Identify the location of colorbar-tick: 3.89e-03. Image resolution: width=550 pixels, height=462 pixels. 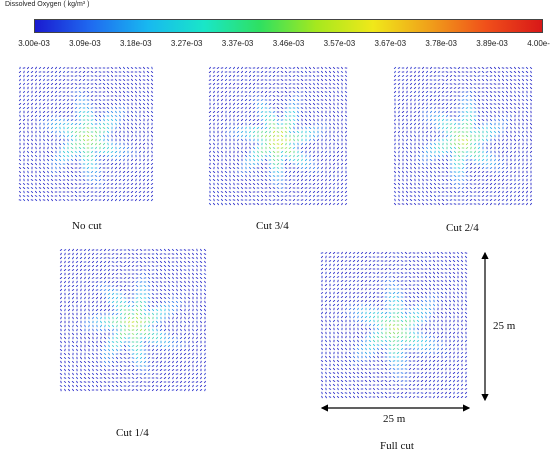
(492, 43).